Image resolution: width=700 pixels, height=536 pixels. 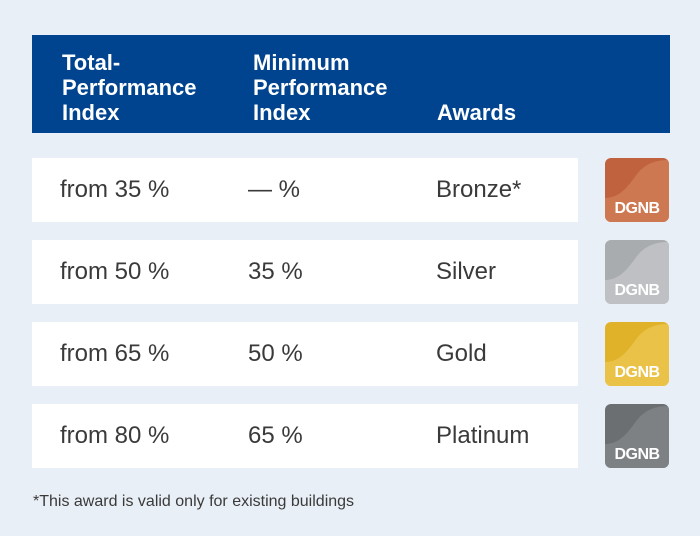 I want to click on table-row: from 35 % — % Bronze*, so click(x=305, y=190).